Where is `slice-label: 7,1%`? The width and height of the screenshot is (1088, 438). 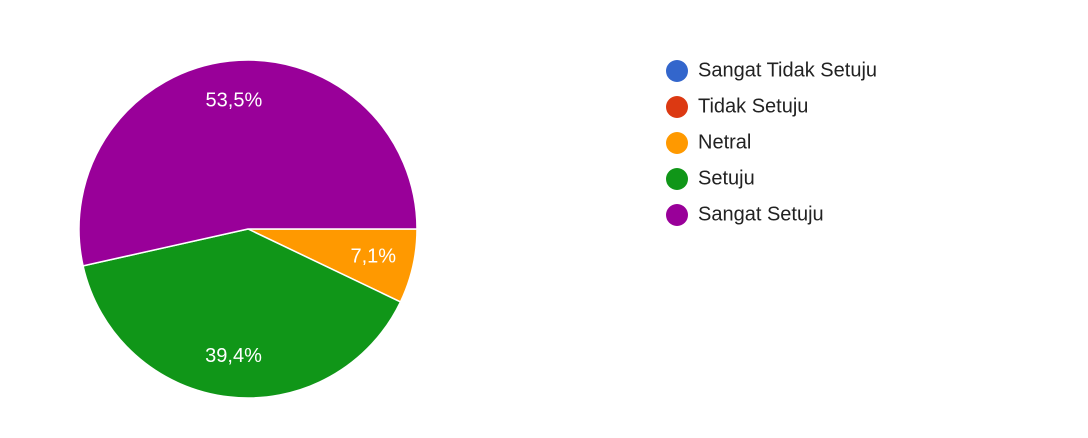
slice-label: 7,1% is located at coordinates (373, 257).